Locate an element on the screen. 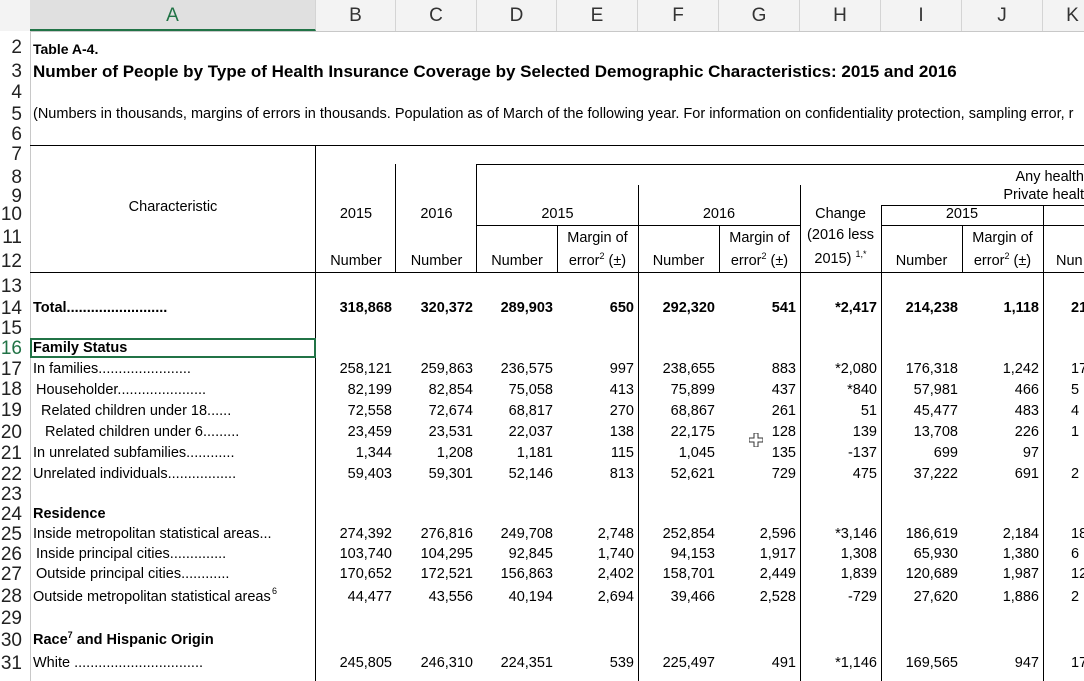 This screenshot has height=681, width=1084. cell-h: *2,417 is located at coordinates (856, 308).